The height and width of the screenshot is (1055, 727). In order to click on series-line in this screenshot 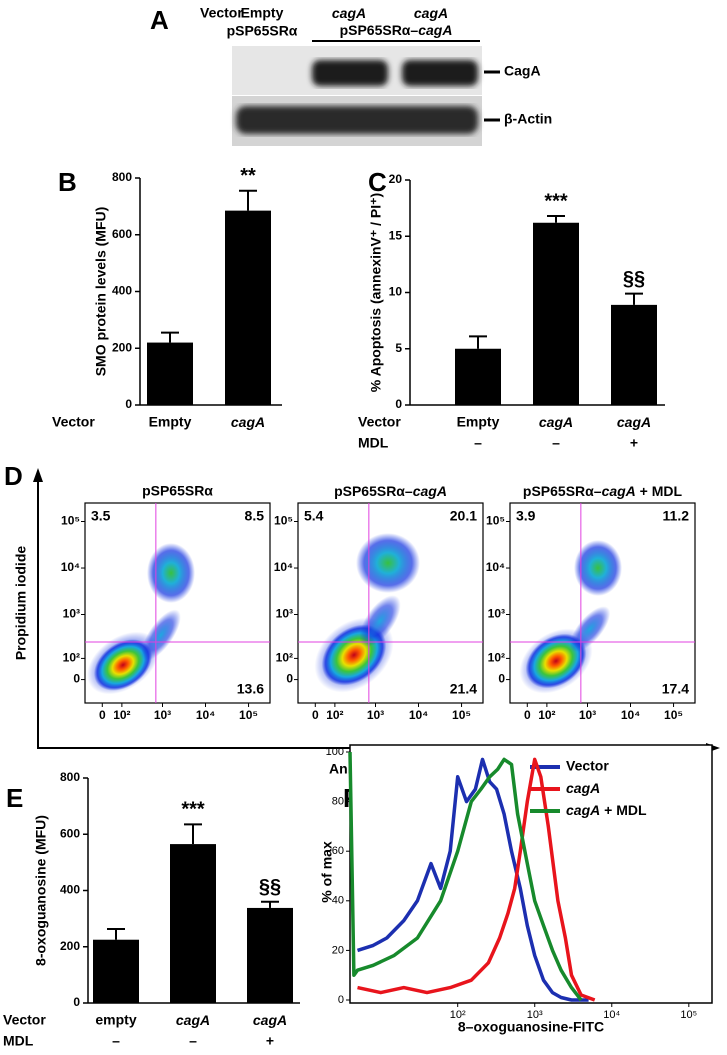, I will do `click(476, 879)`.